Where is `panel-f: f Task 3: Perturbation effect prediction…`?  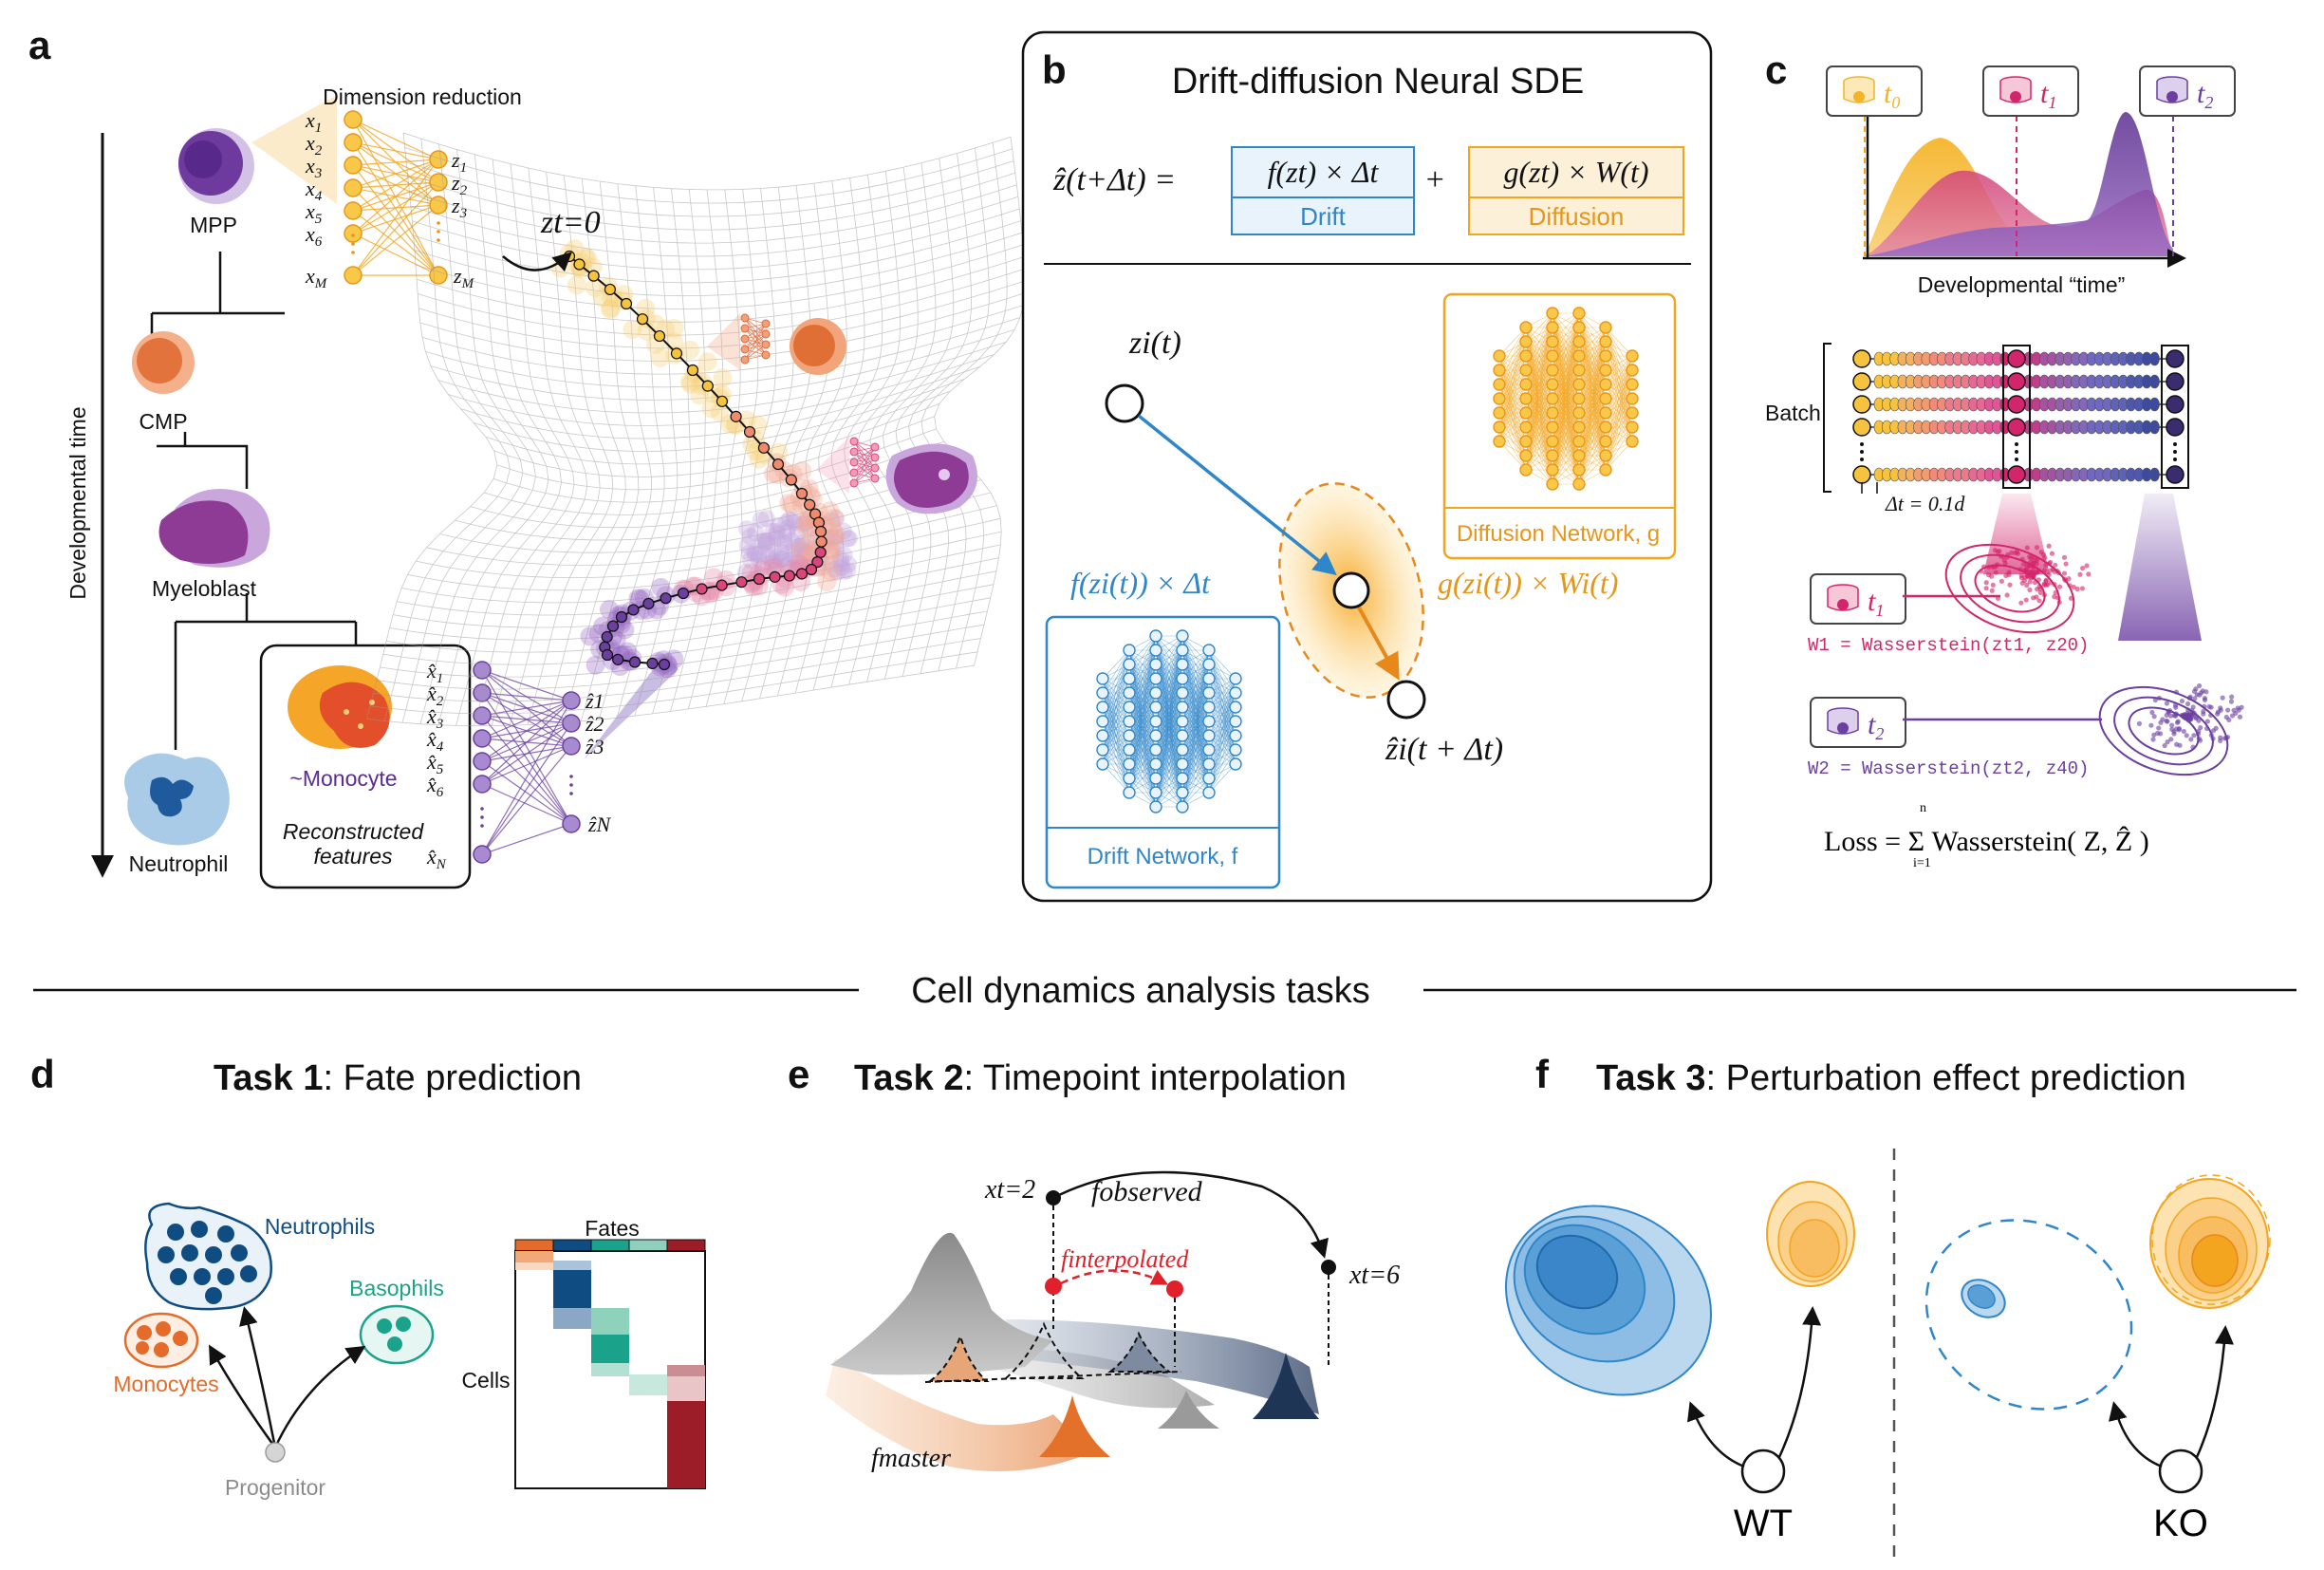 panel-f: f Task 3: Perturbation effect prediction… is located at coordinates (1871, 1304).